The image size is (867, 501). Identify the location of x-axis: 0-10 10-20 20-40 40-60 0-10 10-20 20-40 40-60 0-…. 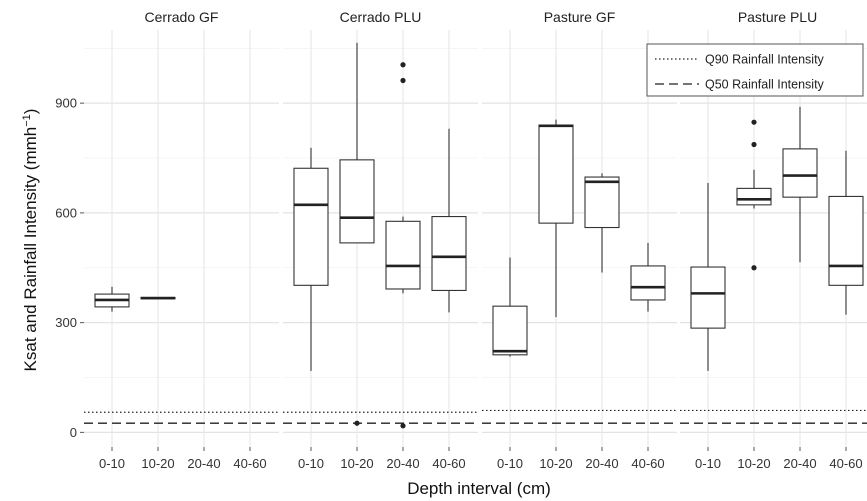
(481, 459).